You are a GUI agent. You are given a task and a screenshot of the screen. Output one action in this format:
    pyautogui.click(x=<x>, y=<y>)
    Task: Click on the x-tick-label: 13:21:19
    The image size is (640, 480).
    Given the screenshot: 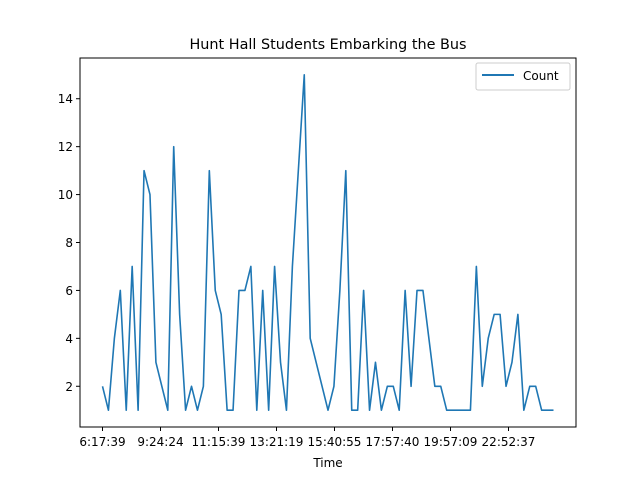 What is the action you would take?
    pyautogui.click(x=277, y=442)
    